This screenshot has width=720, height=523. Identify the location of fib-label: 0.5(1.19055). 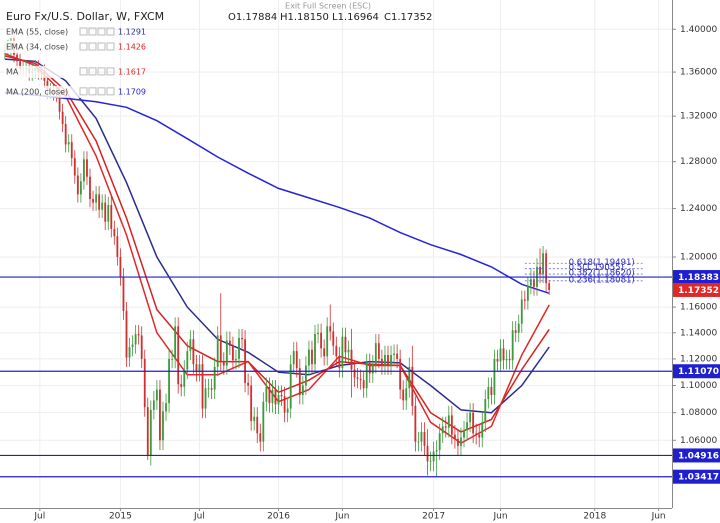
(596, 268).